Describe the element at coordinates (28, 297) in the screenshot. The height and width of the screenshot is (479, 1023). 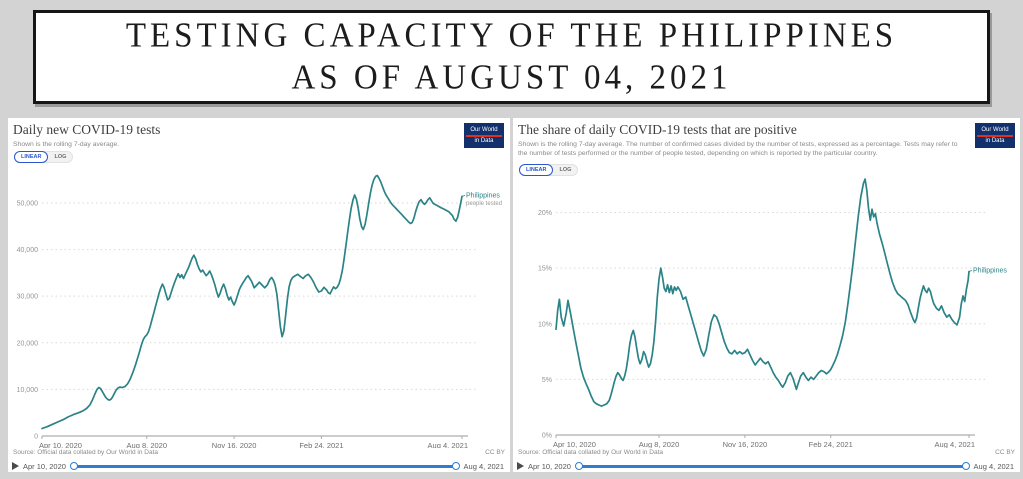
I see `svg-text: 30,000` at that location.